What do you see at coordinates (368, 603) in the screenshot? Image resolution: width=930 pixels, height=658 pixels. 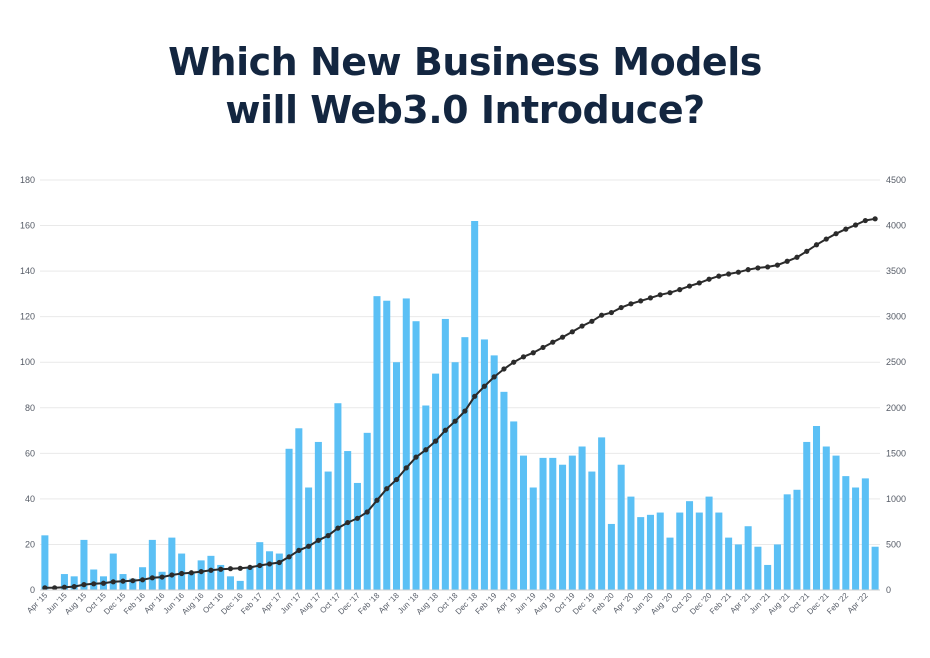 I see `x-tick-label: Feb '18` at bounding box center [368, 603].